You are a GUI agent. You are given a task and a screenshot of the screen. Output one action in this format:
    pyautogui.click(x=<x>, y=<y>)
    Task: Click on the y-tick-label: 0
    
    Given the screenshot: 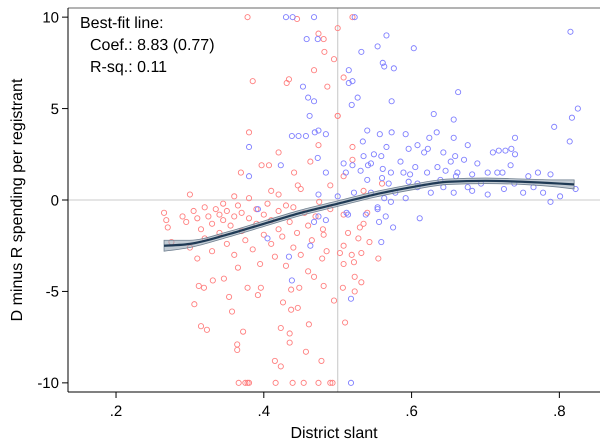 What is the action you would take?
    pyautogui.click(x=54, y=201)
    